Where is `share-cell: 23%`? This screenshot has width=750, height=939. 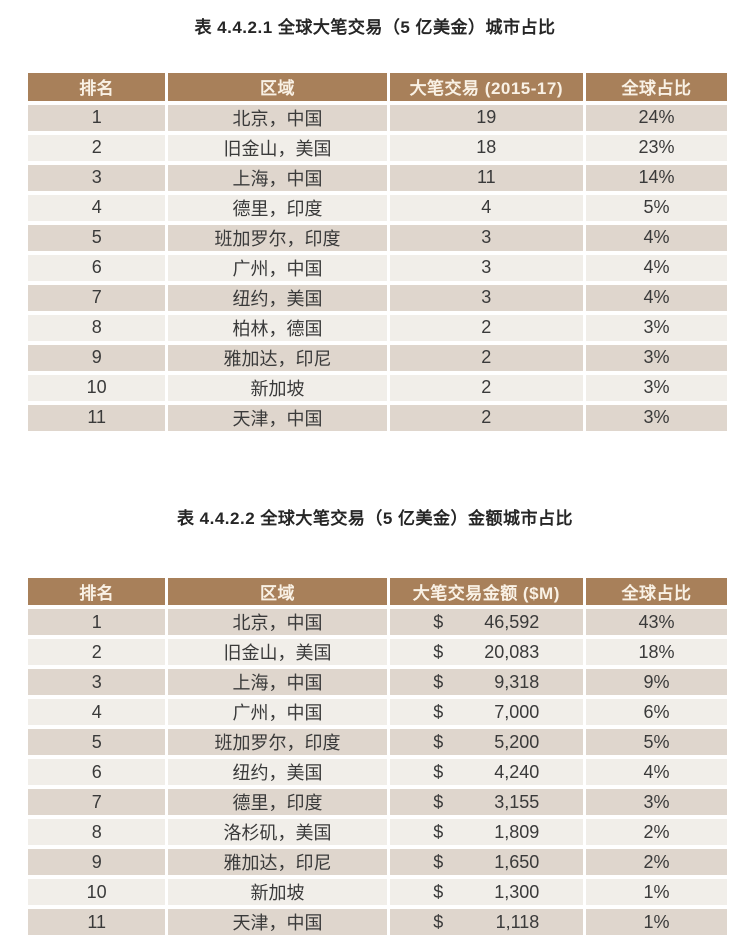 share-cell: 23% is located at coordinates (657, 148).